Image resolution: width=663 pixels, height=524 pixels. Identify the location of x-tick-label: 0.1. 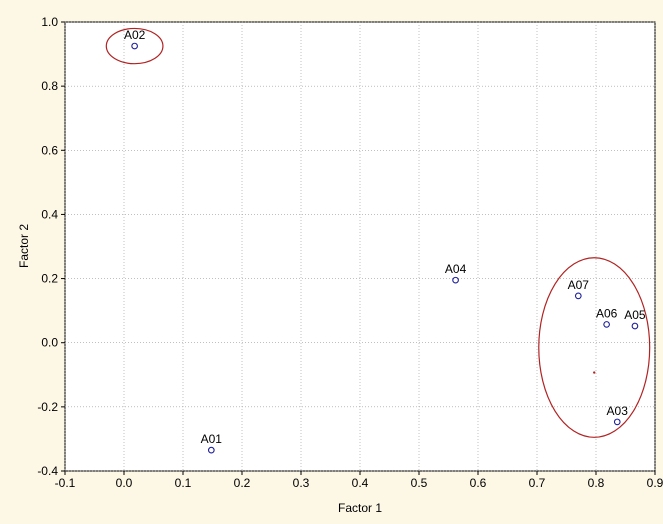
(183, 483).